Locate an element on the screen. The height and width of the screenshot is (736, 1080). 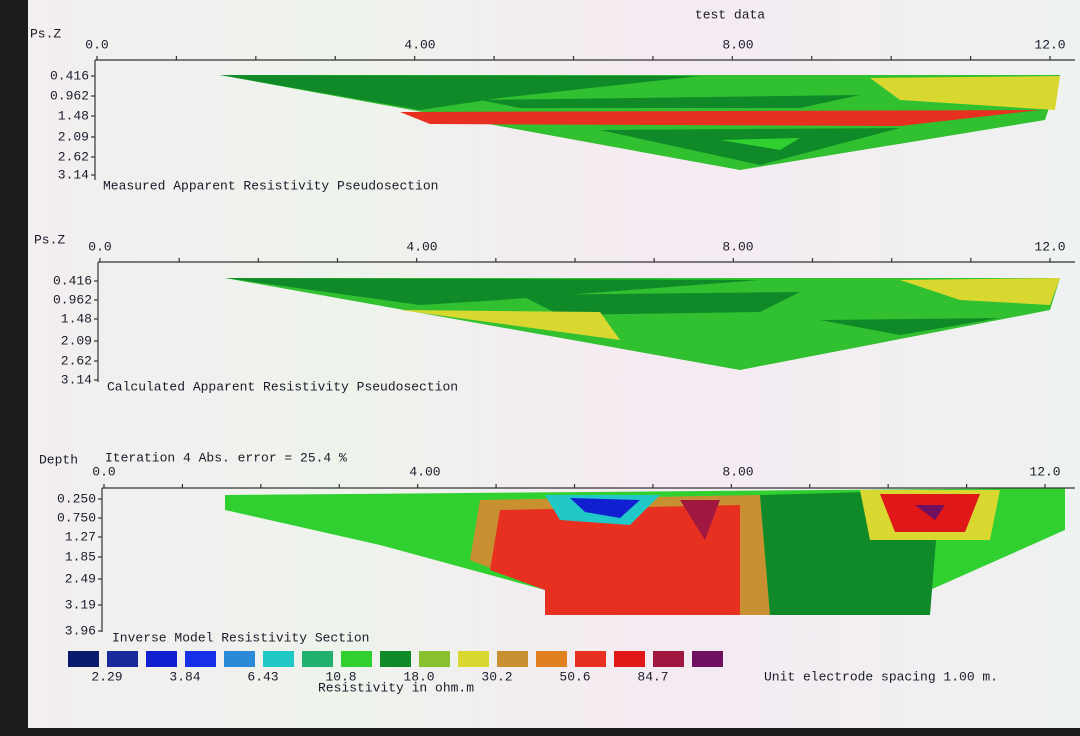
axis-label: Depth is located at coordinates (58, 459).